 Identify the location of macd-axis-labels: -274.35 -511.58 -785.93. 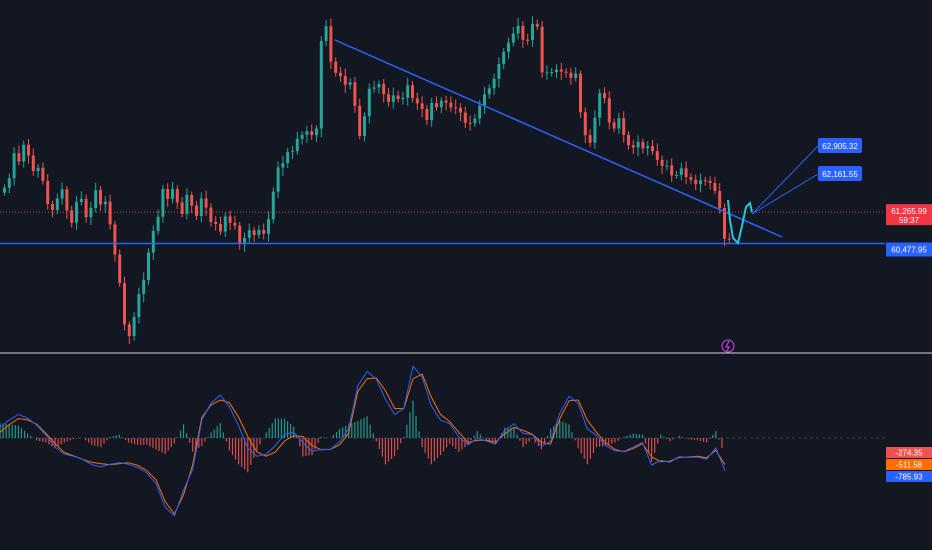
(909, 464).